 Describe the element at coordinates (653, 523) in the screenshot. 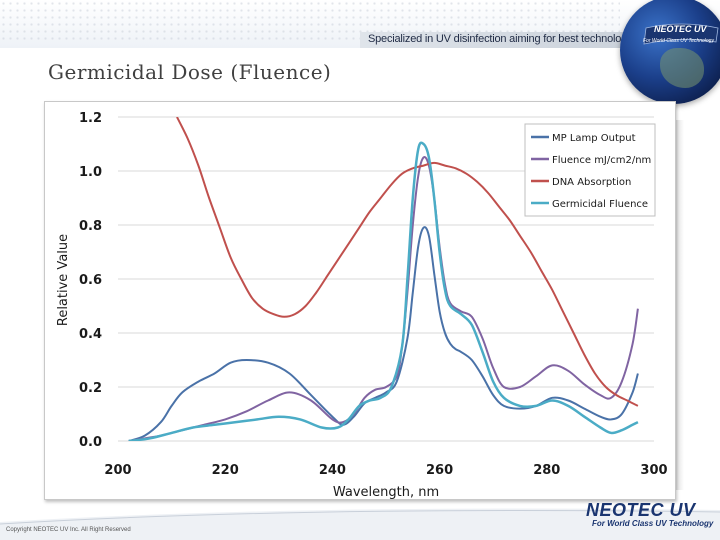

I see `footer-logo-subtitle: For World Class UV Technology` at that location.